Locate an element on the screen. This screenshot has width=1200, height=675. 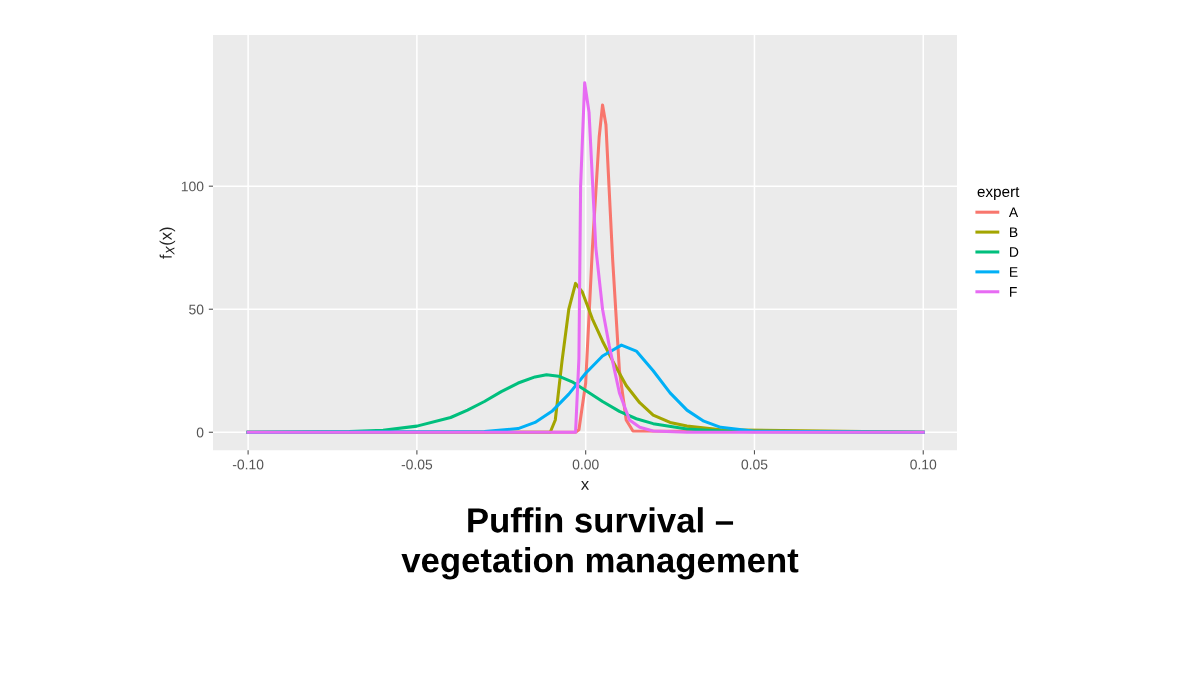
x-tick-label: -0.10 is located at coordinates (248, 464).